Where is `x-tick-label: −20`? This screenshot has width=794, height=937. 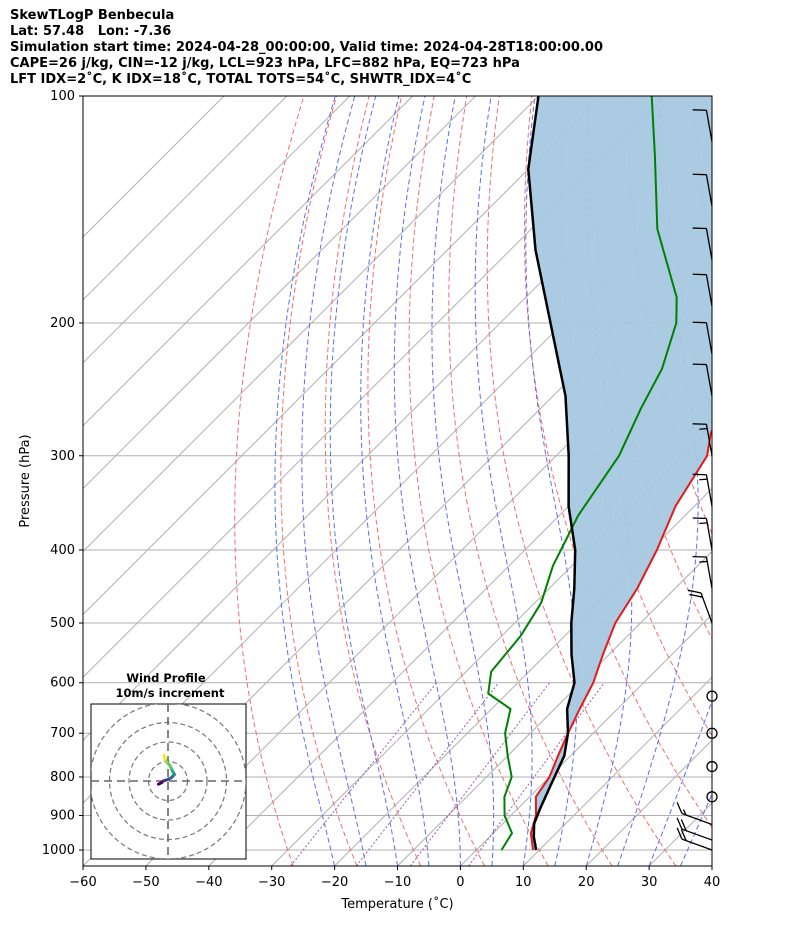
x-tick-label: −20 is located at coordinates (334, 882).